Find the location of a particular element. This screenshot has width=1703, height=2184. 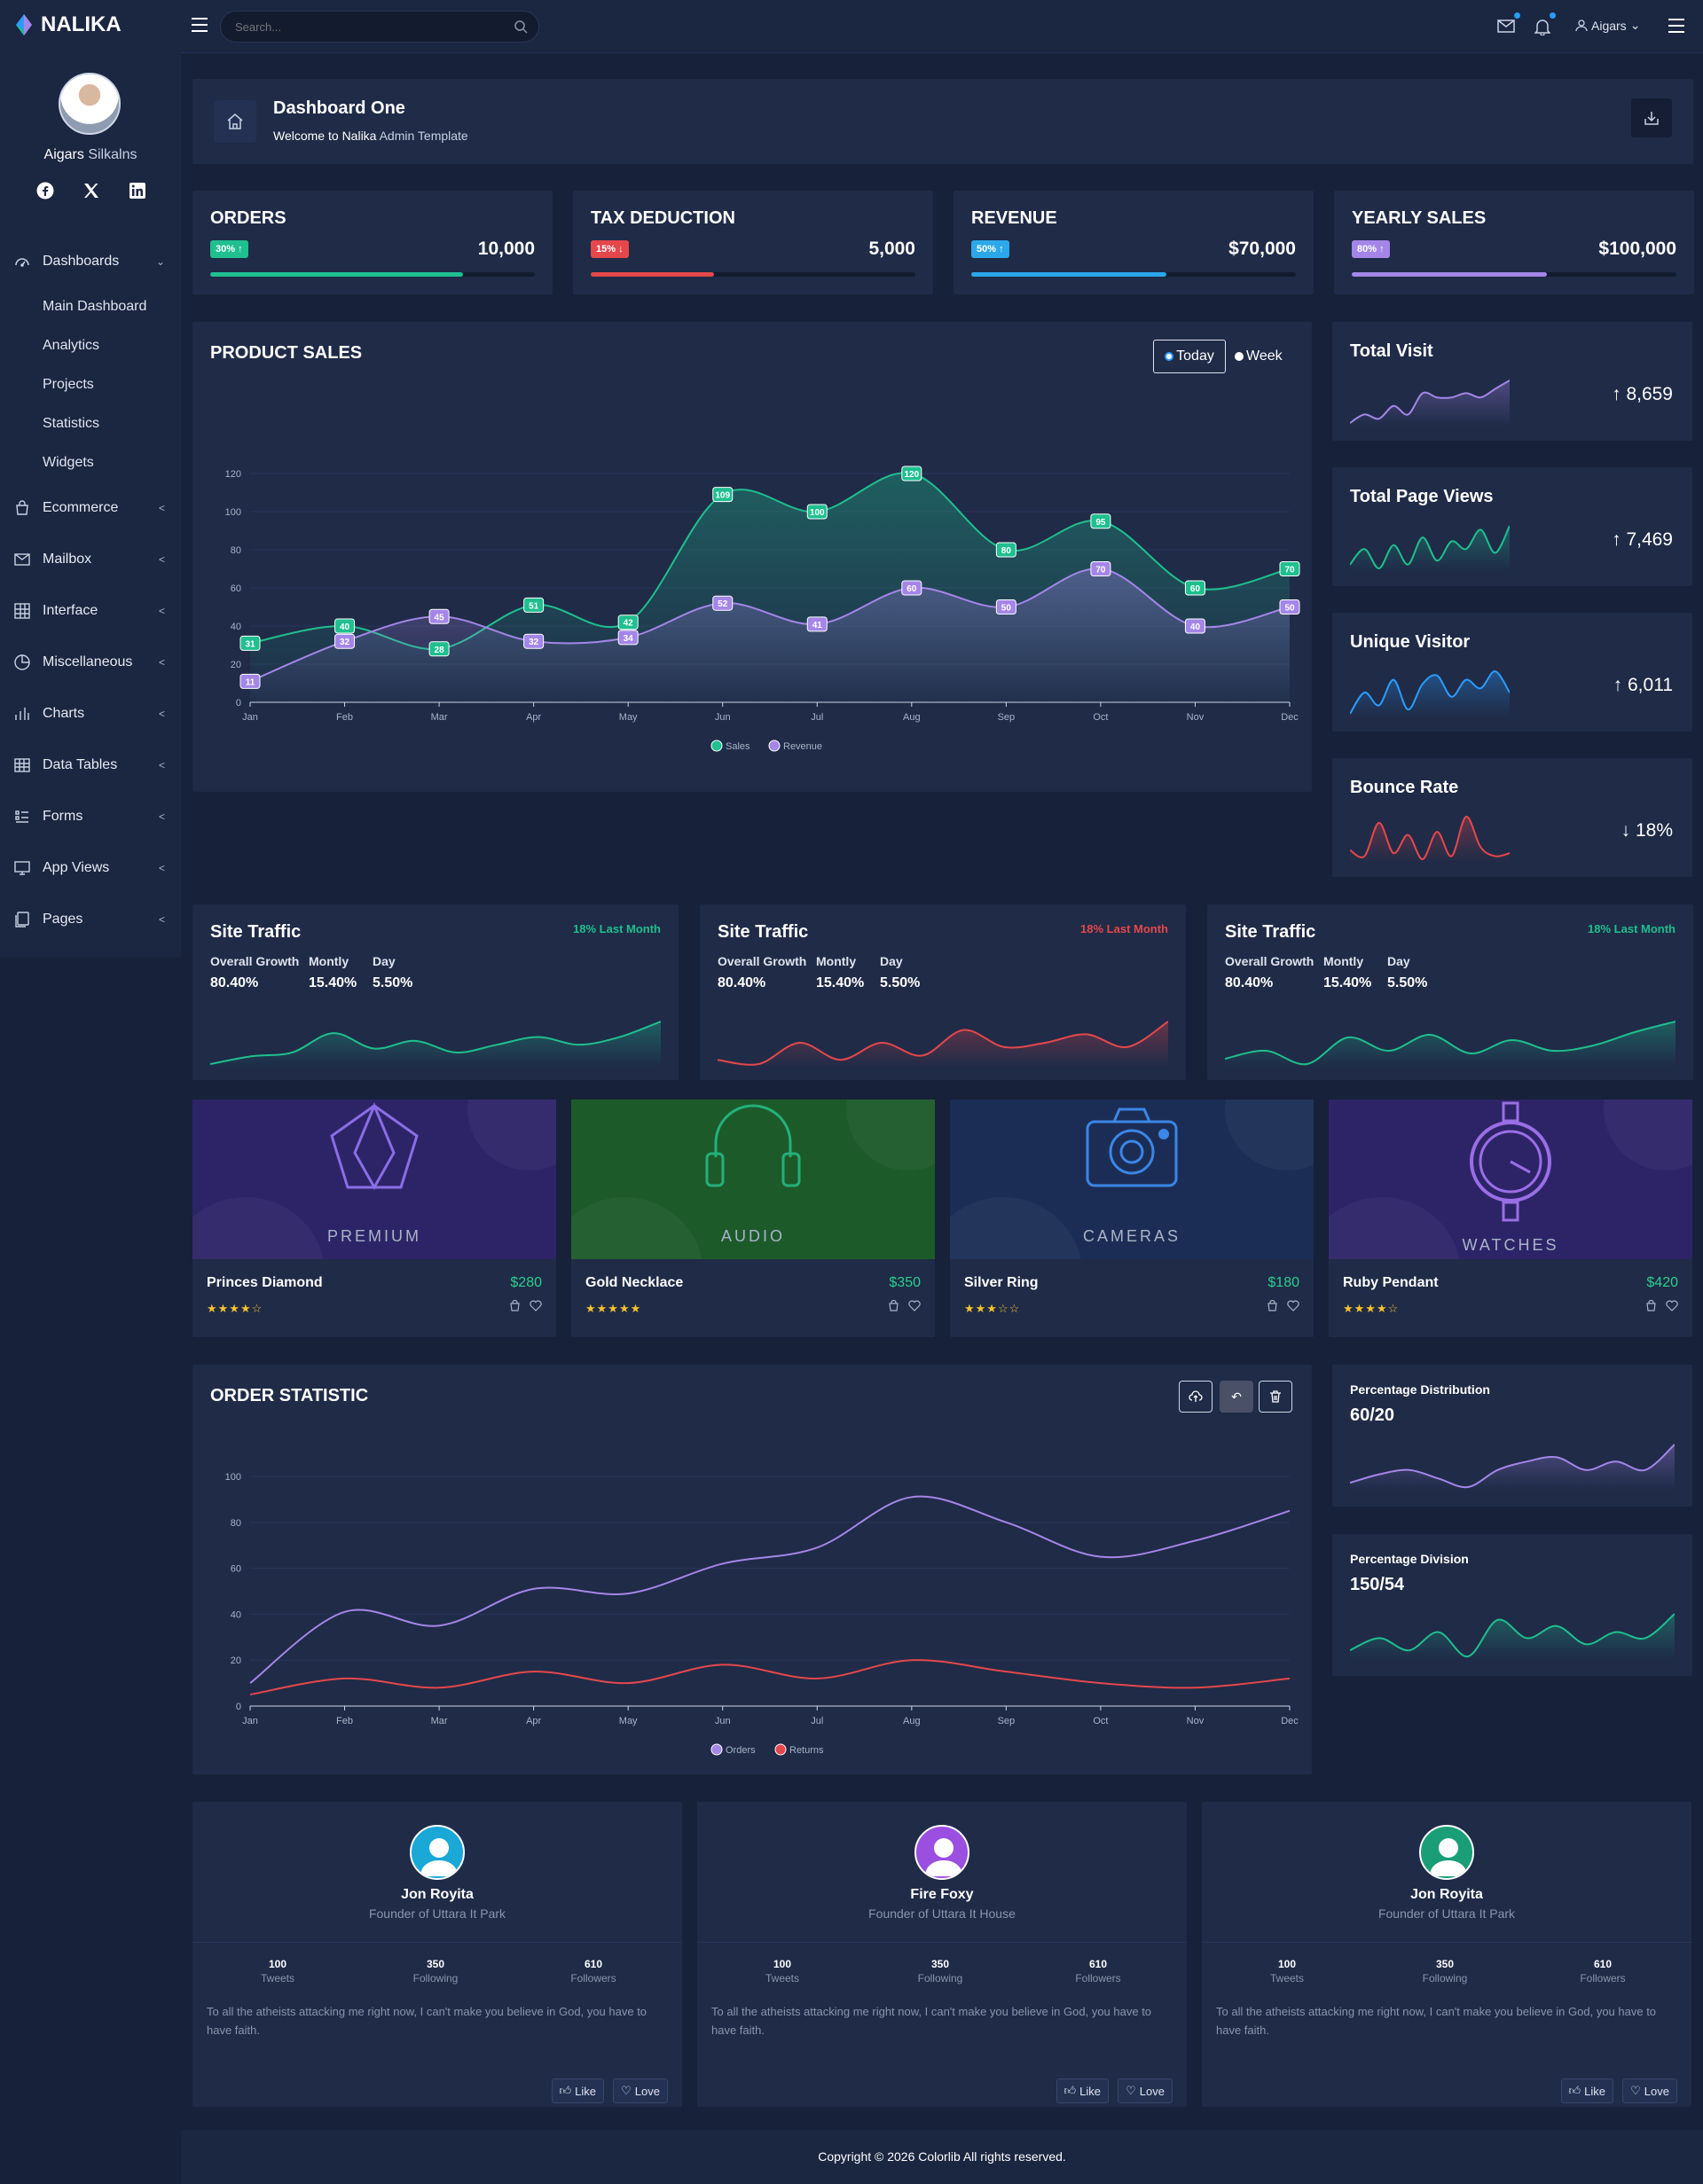

y-tick-label: 60 is located at coordinates (236, 588).